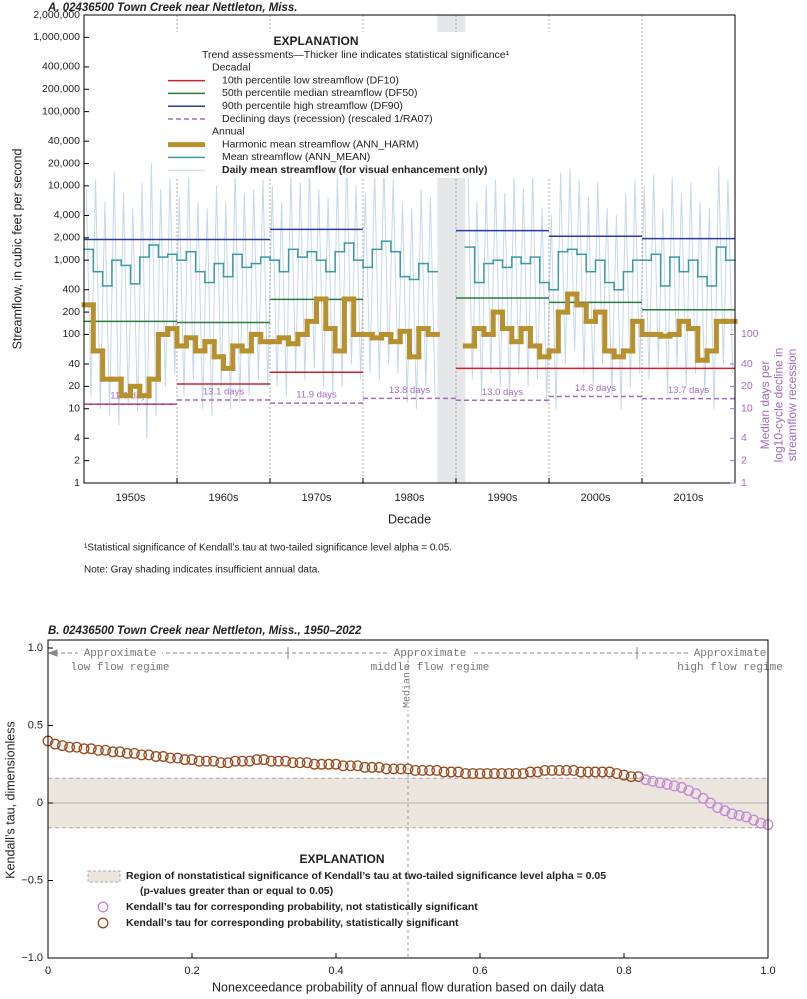  I want to click on y2-tick-label: 1, so click(744, 483).